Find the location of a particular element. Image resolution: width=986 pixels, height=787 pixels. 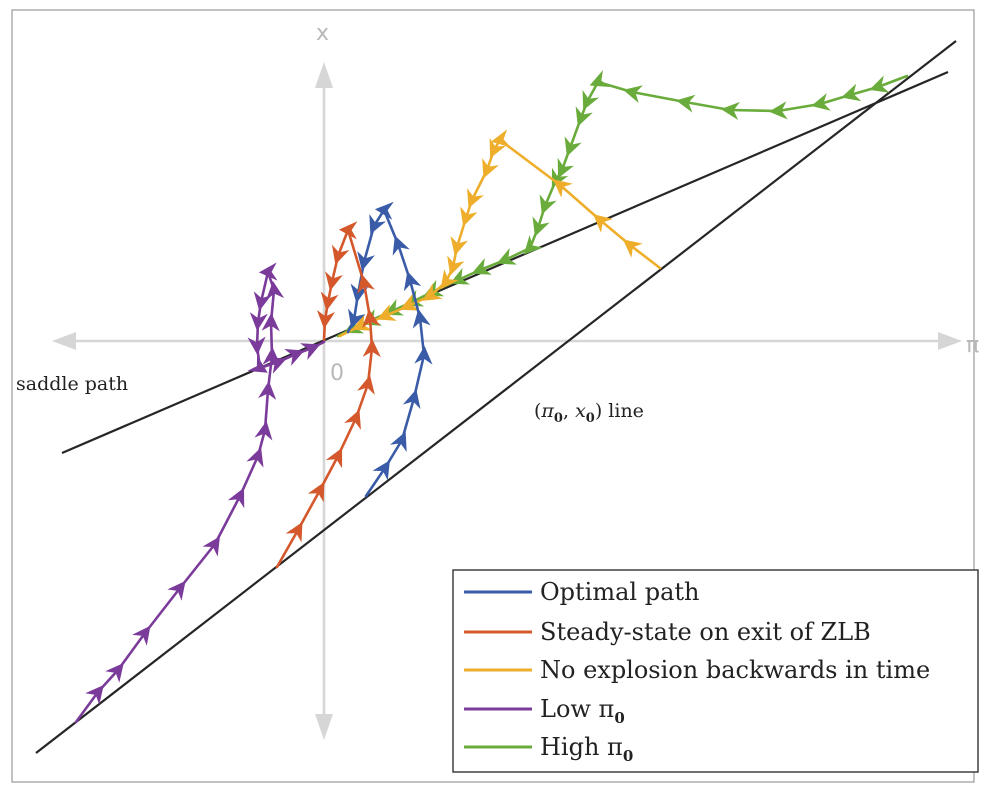

optimal-path is located at coordinates (389, 349).